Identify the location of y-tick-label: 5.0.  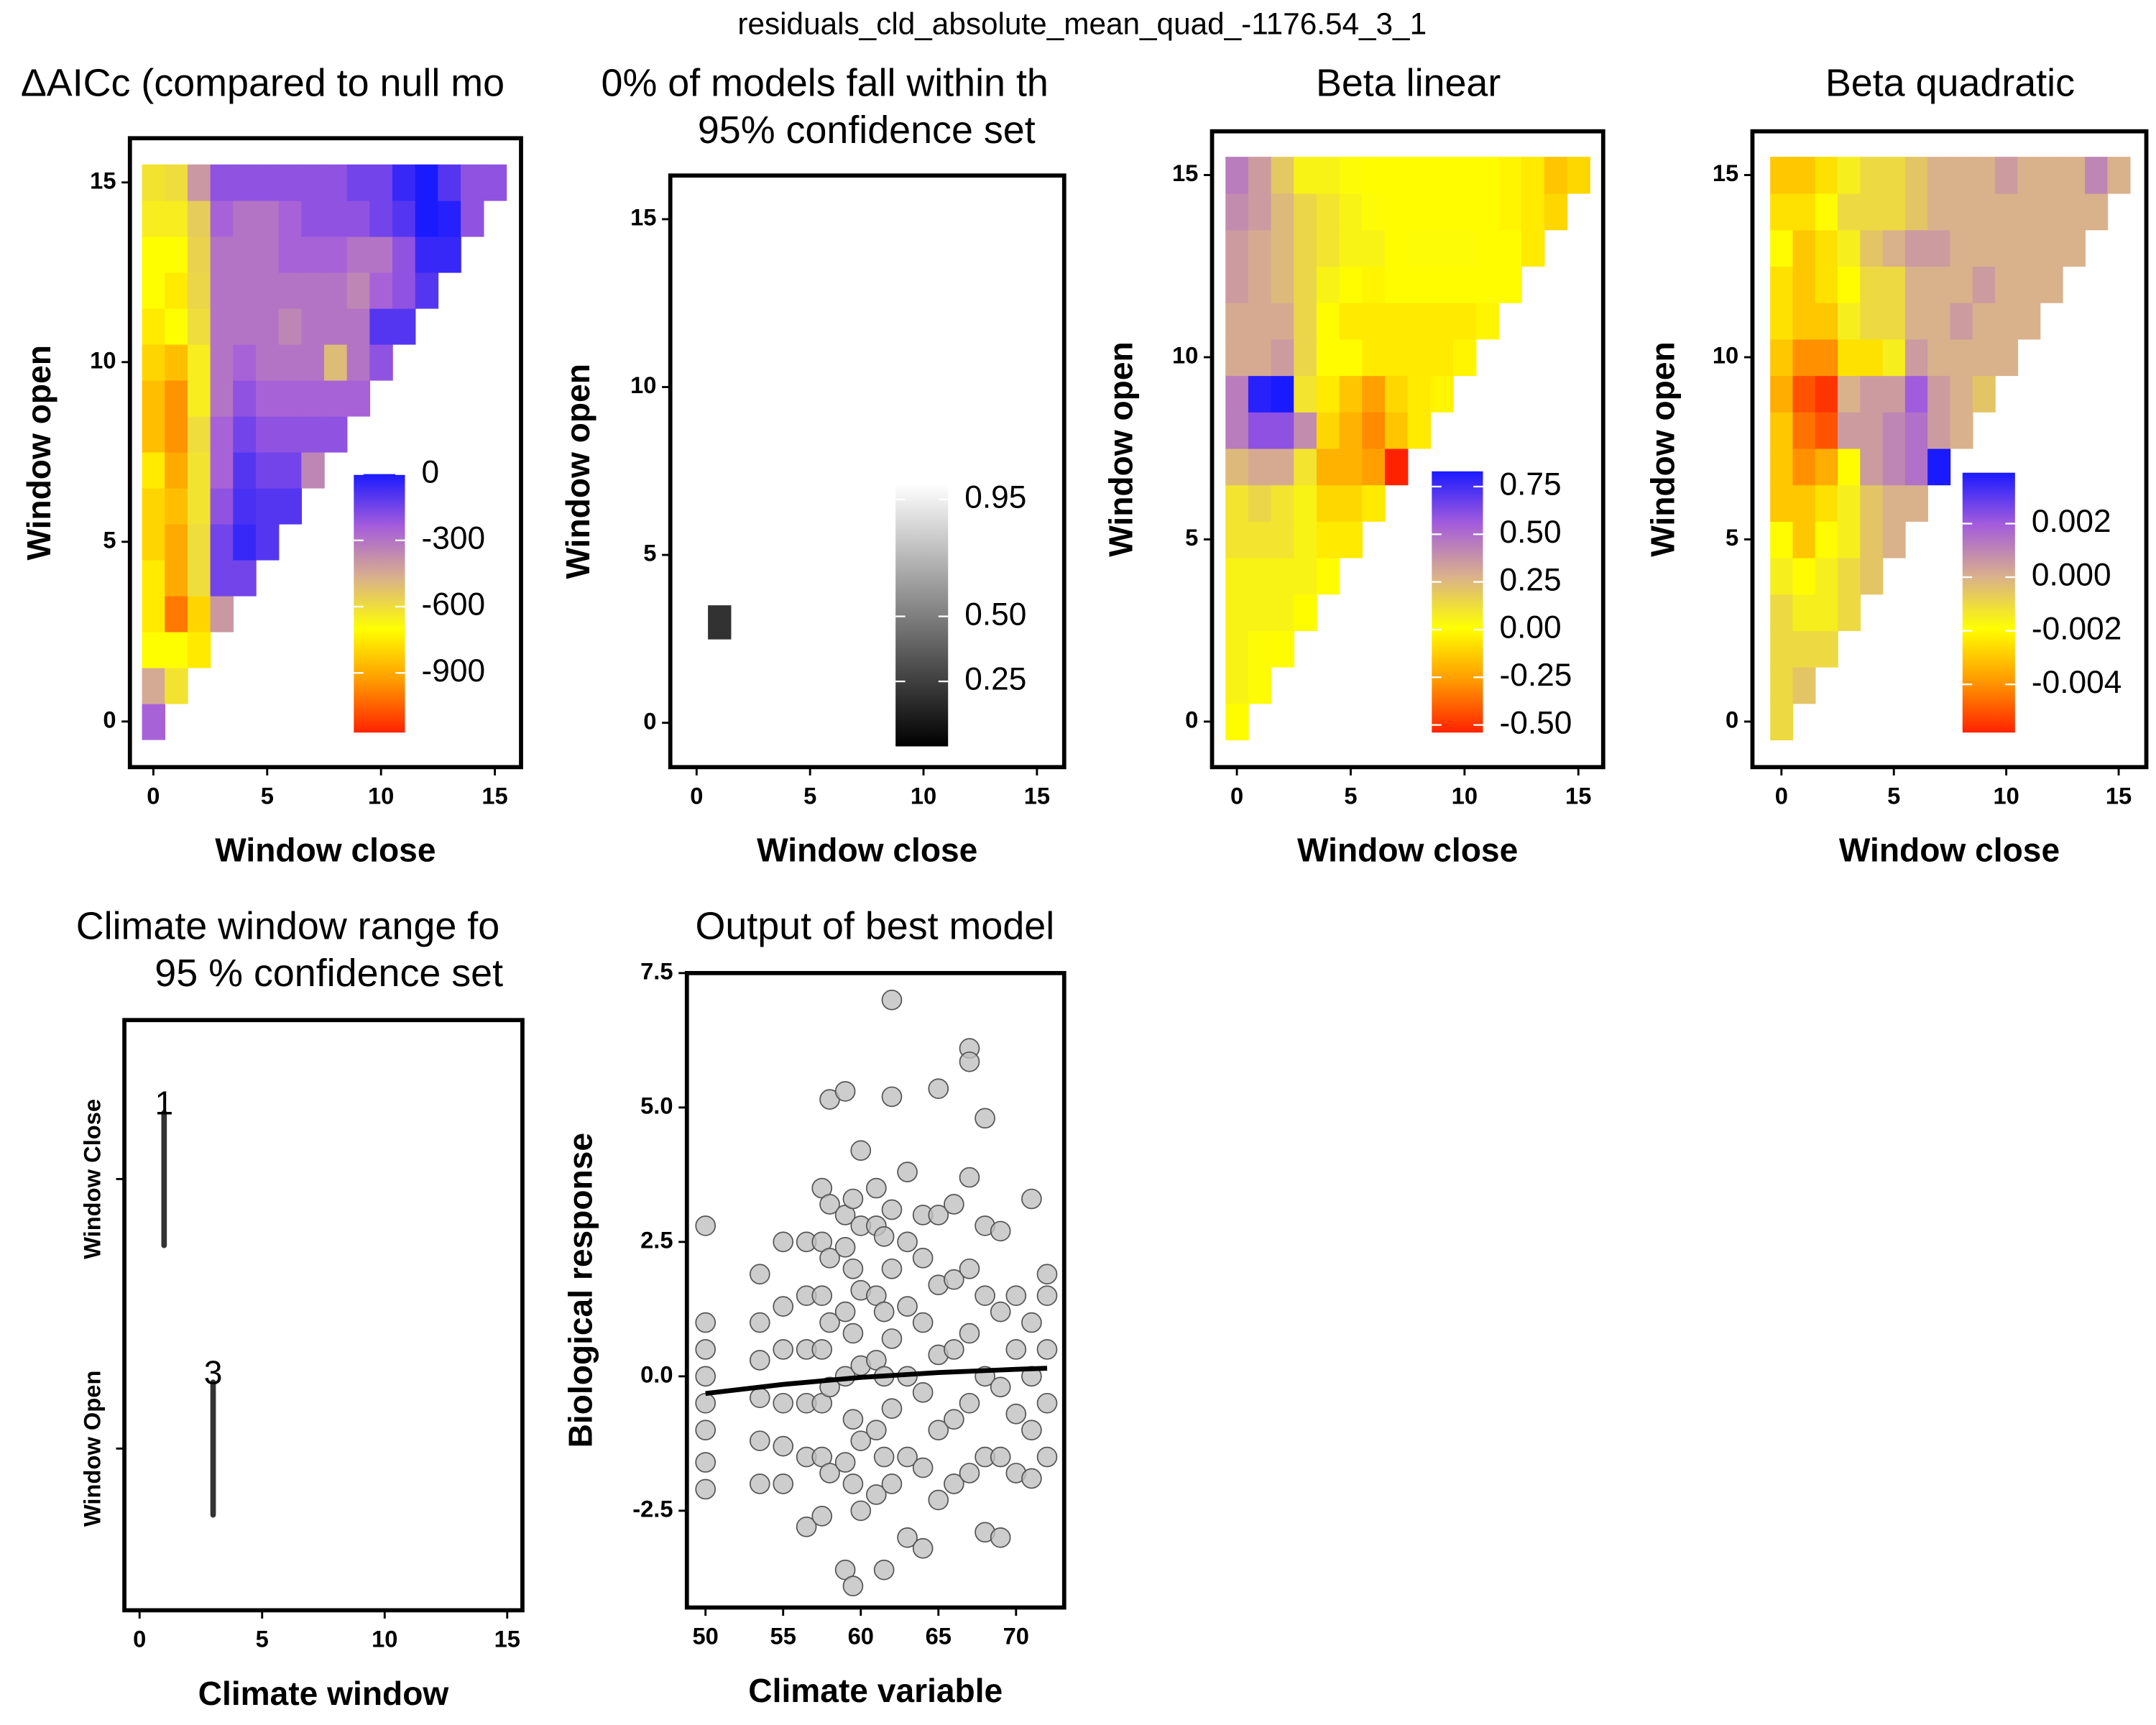
(656, 1105).